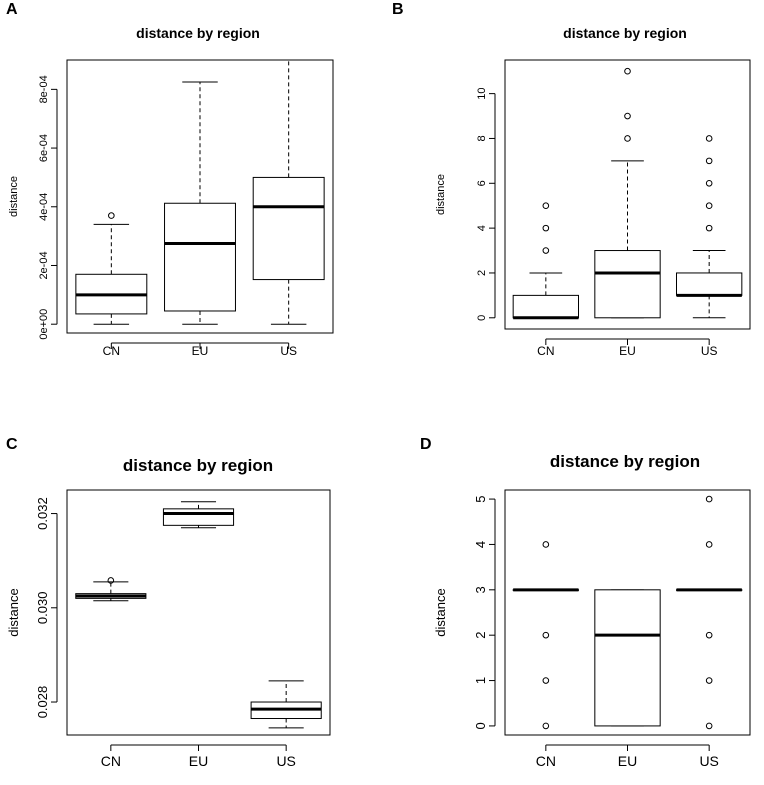 The height and width of the screenshot is (785, 764). Describe the element at coordinates (42, 702) in the screenshot. I see `y-tick-label: 0.028` at that location.